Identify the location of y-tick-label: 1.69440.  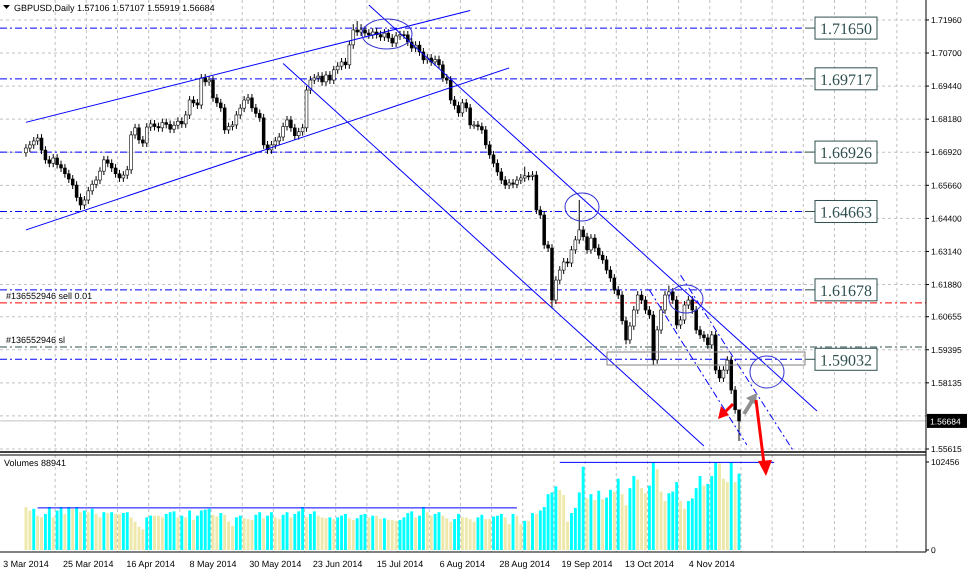
(946, 86).